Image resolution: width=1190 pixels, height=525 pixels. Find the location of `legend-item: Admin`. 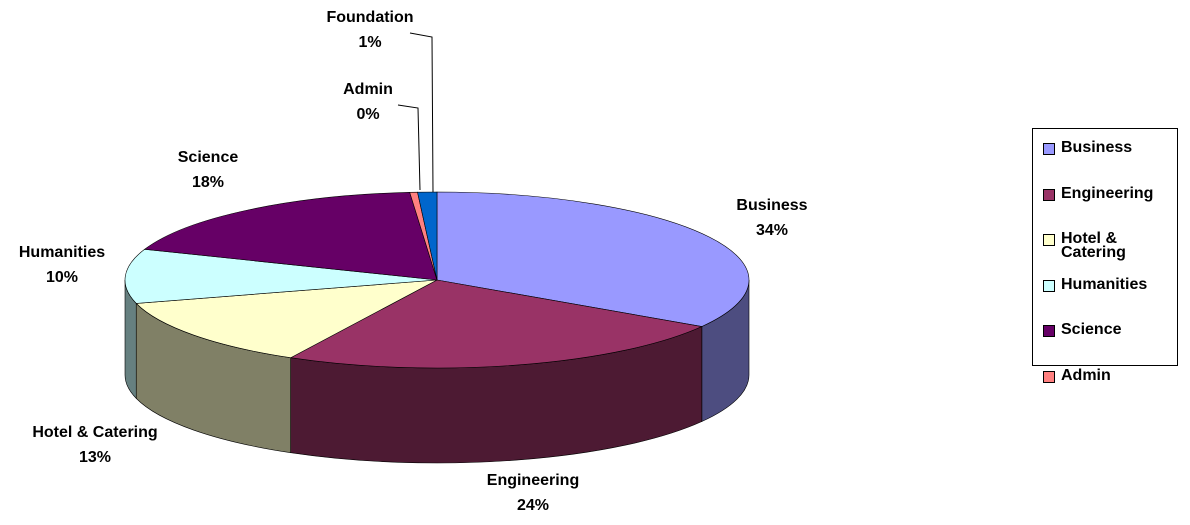

legend-item: Admin is located at coordinates (1110, 390).